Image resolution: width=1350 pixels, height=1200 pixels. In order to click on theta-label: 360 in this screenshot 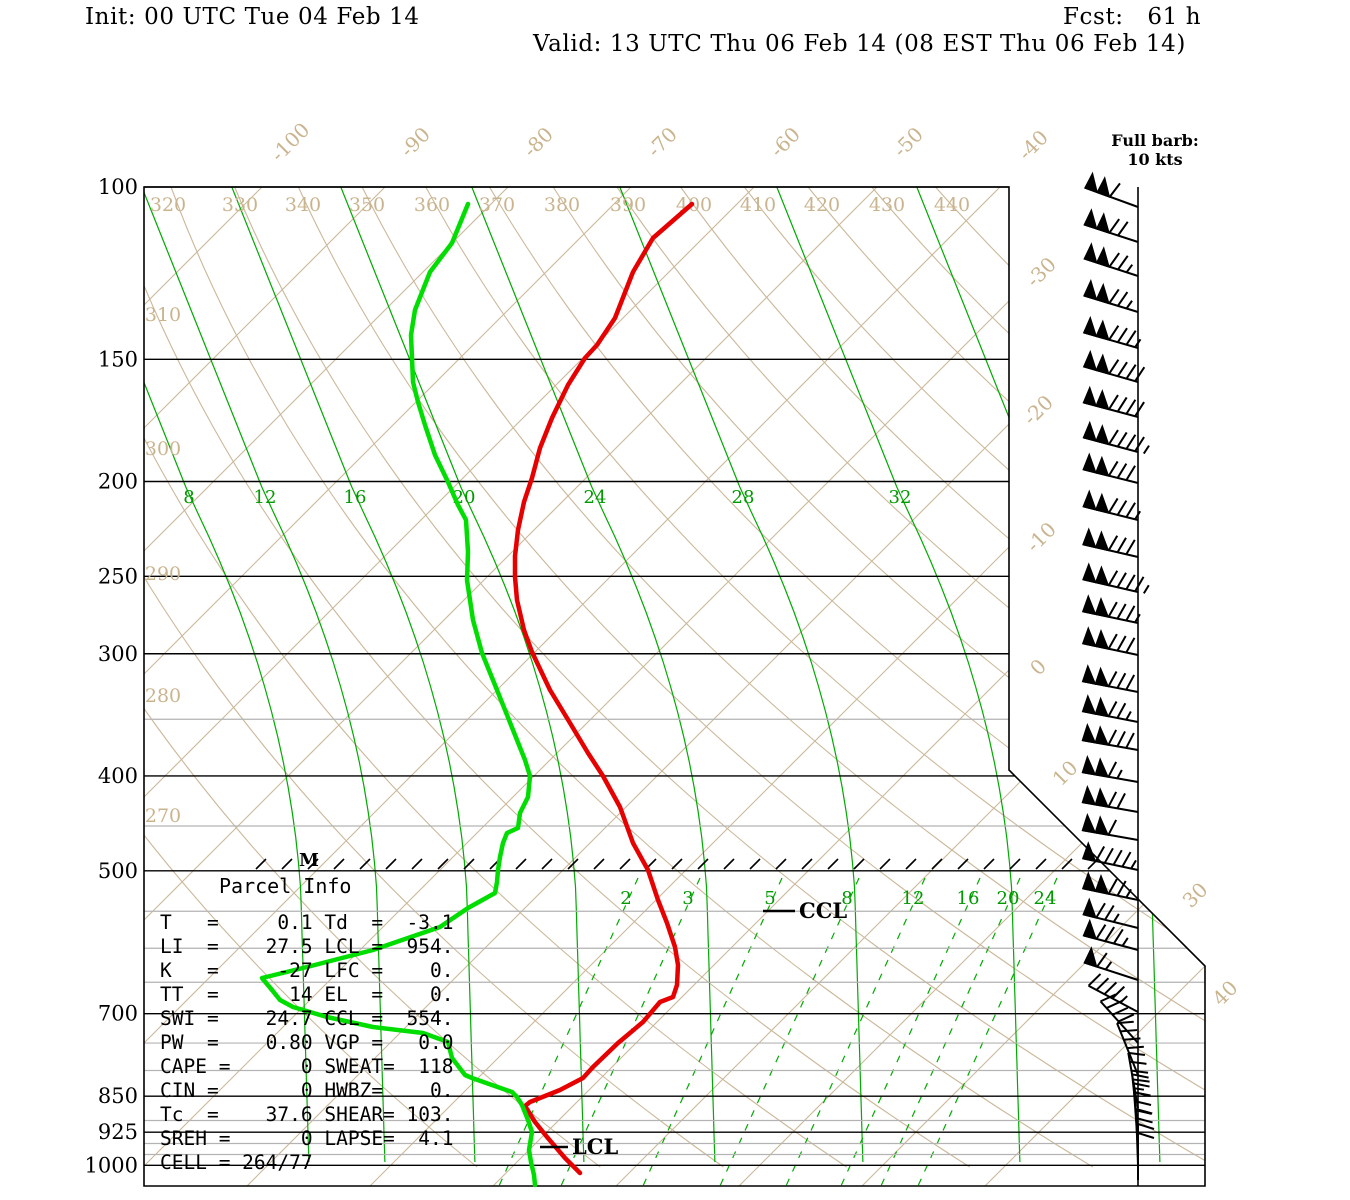, I will do `click(432, 205)`.